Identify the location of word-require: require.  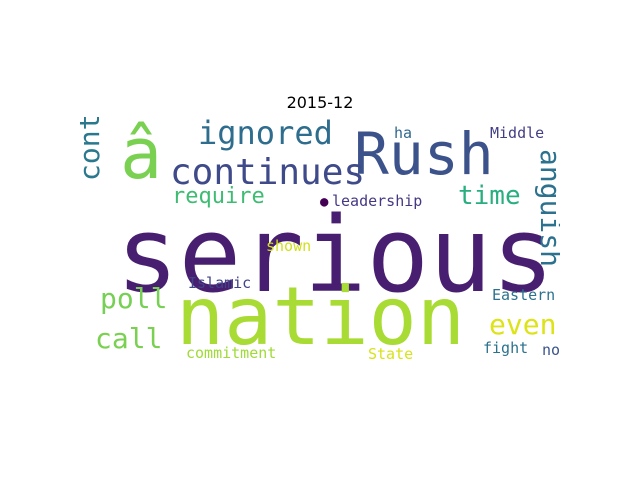
(218, 196).